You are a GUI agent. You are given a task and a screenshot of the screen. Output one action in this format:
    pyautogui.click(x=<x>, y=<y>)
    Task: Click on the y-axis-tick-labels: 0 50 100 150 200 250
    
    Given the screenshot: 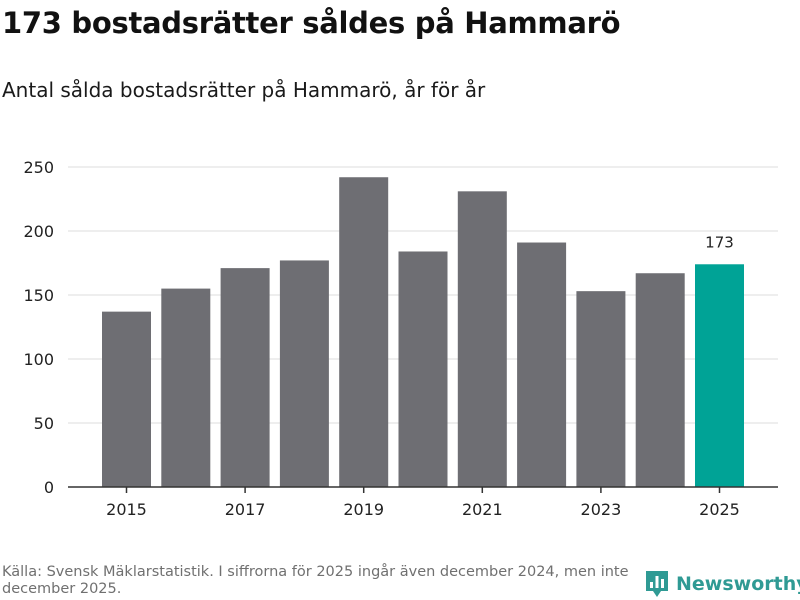 What is the action you would take?
    pyautogui.click(x=38, y=327)
    